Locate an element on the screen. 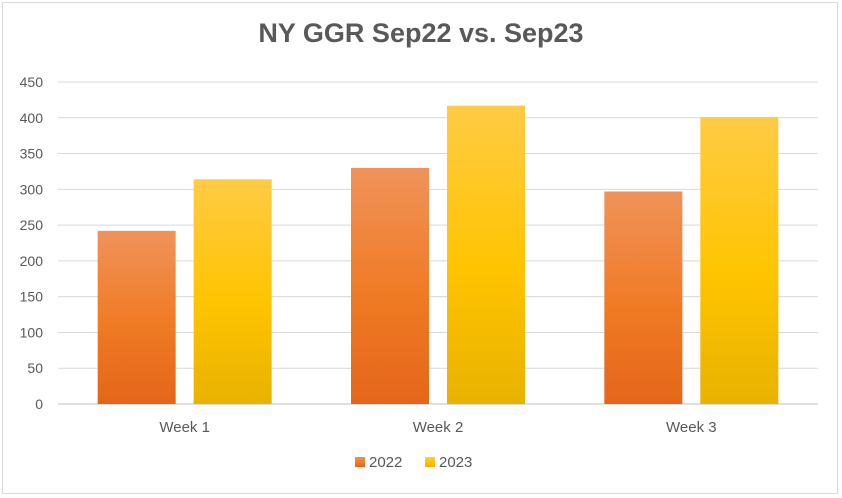  y-tick-label: 0 is located at coordinates (39, 404).